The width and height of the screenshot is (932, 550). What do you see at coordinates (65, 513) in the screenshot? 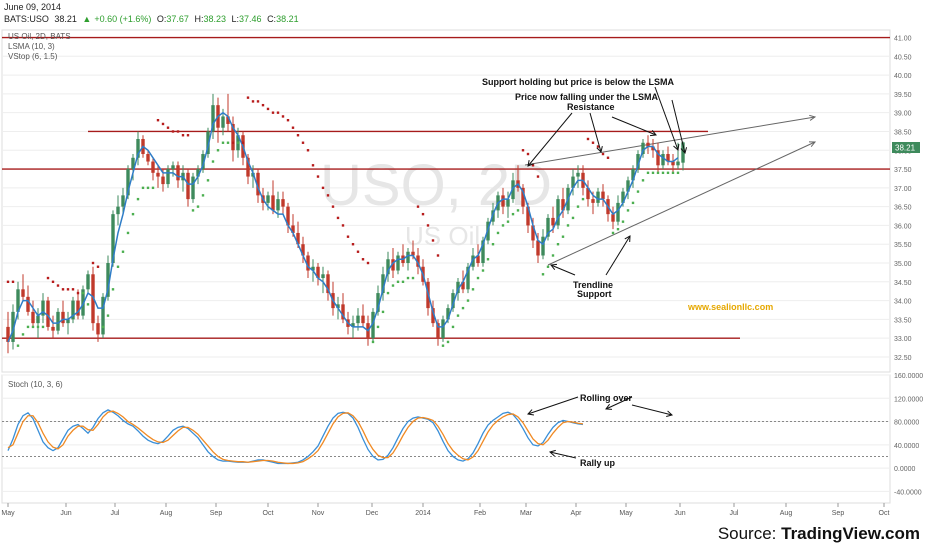
I see `time-tick-label: Jun` at bounding box center [65, 513].